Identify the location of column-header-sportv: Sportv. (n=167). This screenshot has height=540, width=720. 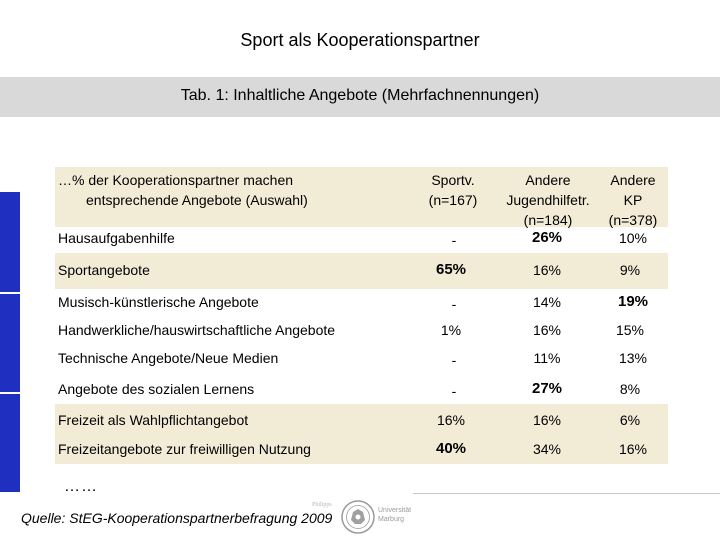
(453, 190).